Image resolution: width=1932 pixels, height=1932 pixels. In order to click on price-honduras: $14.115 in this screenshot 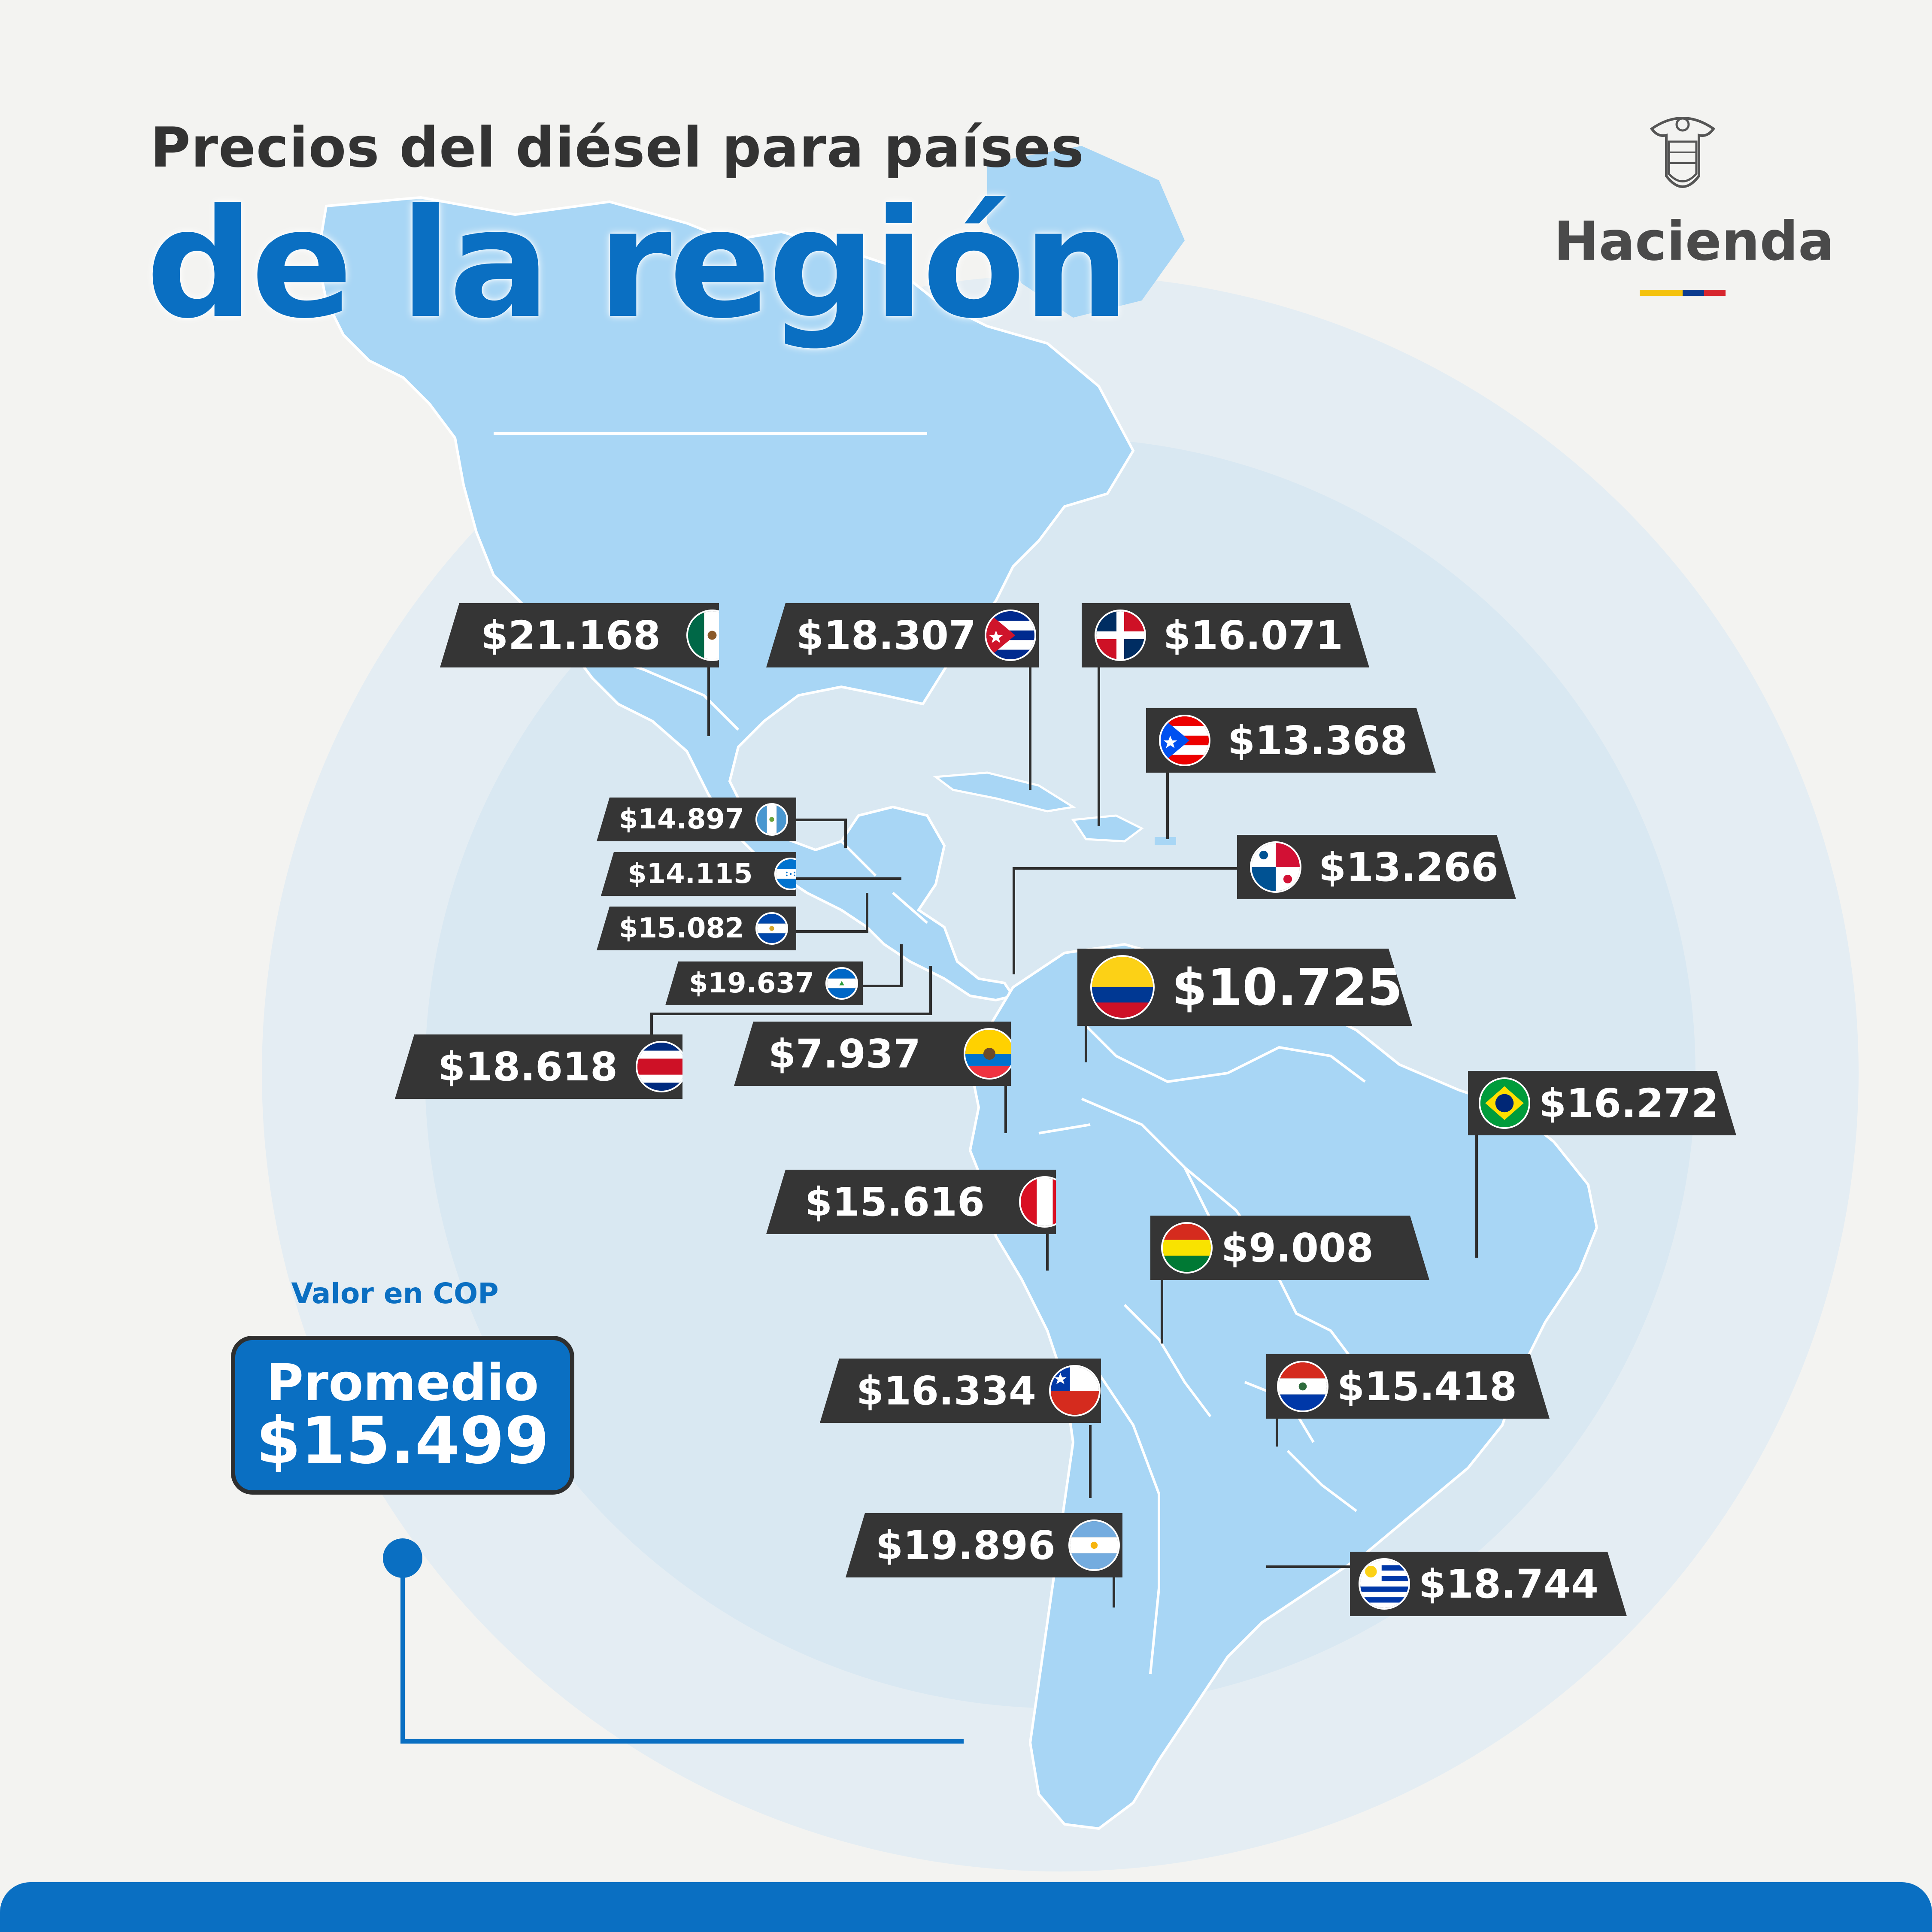, I will do `click(690, 874)`.